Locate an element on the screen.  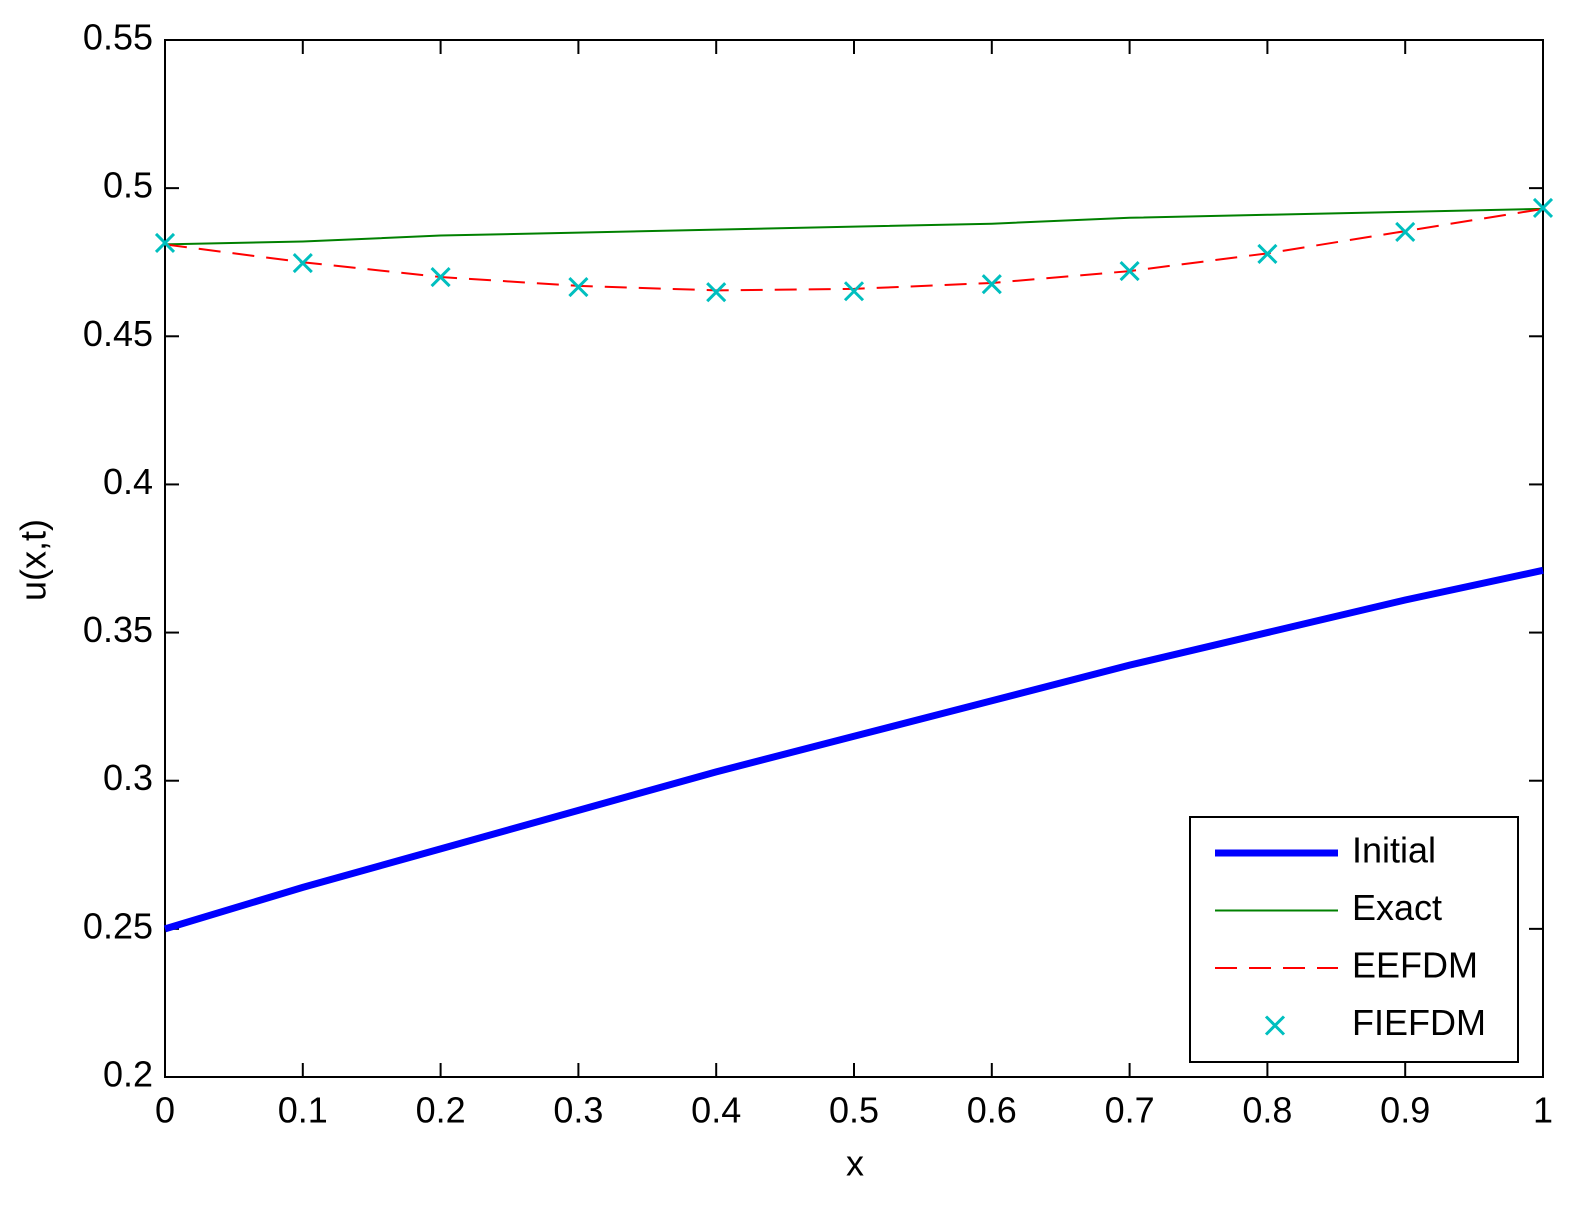
y-tick-label: 0.4 is located at coordinates (128, 481).